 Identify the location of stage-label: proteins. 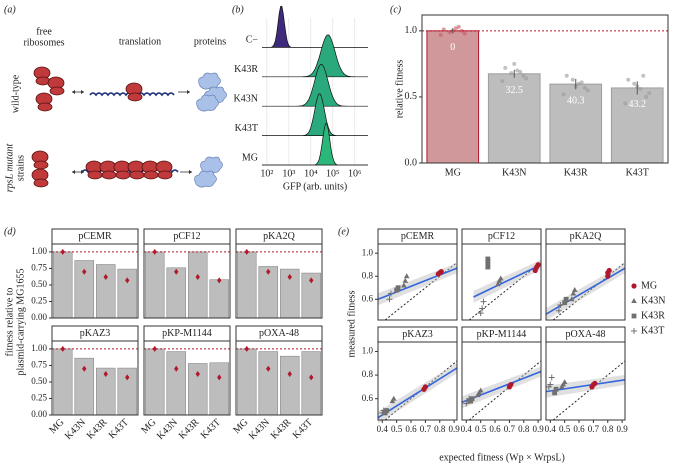
(210, 41).